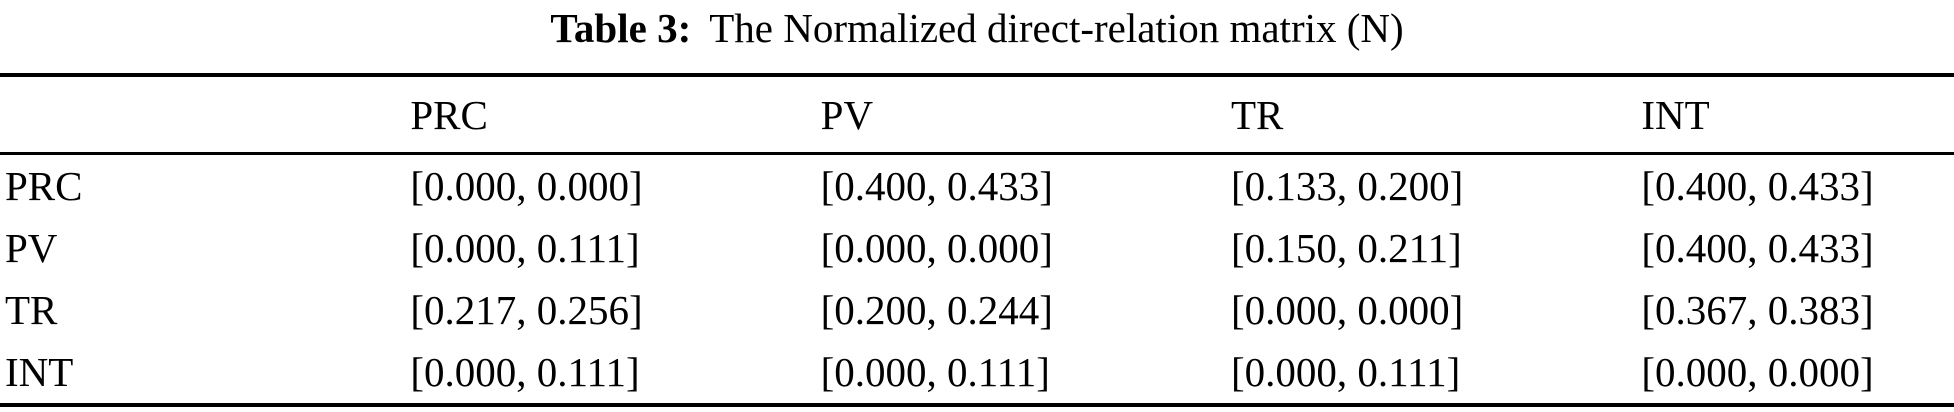 Image resolution: width=1954 pixels, height=412 pixels. Describe the element at coordinates (615, 115) in the screenshot. I see `column-header-prc: PRC` at that location.